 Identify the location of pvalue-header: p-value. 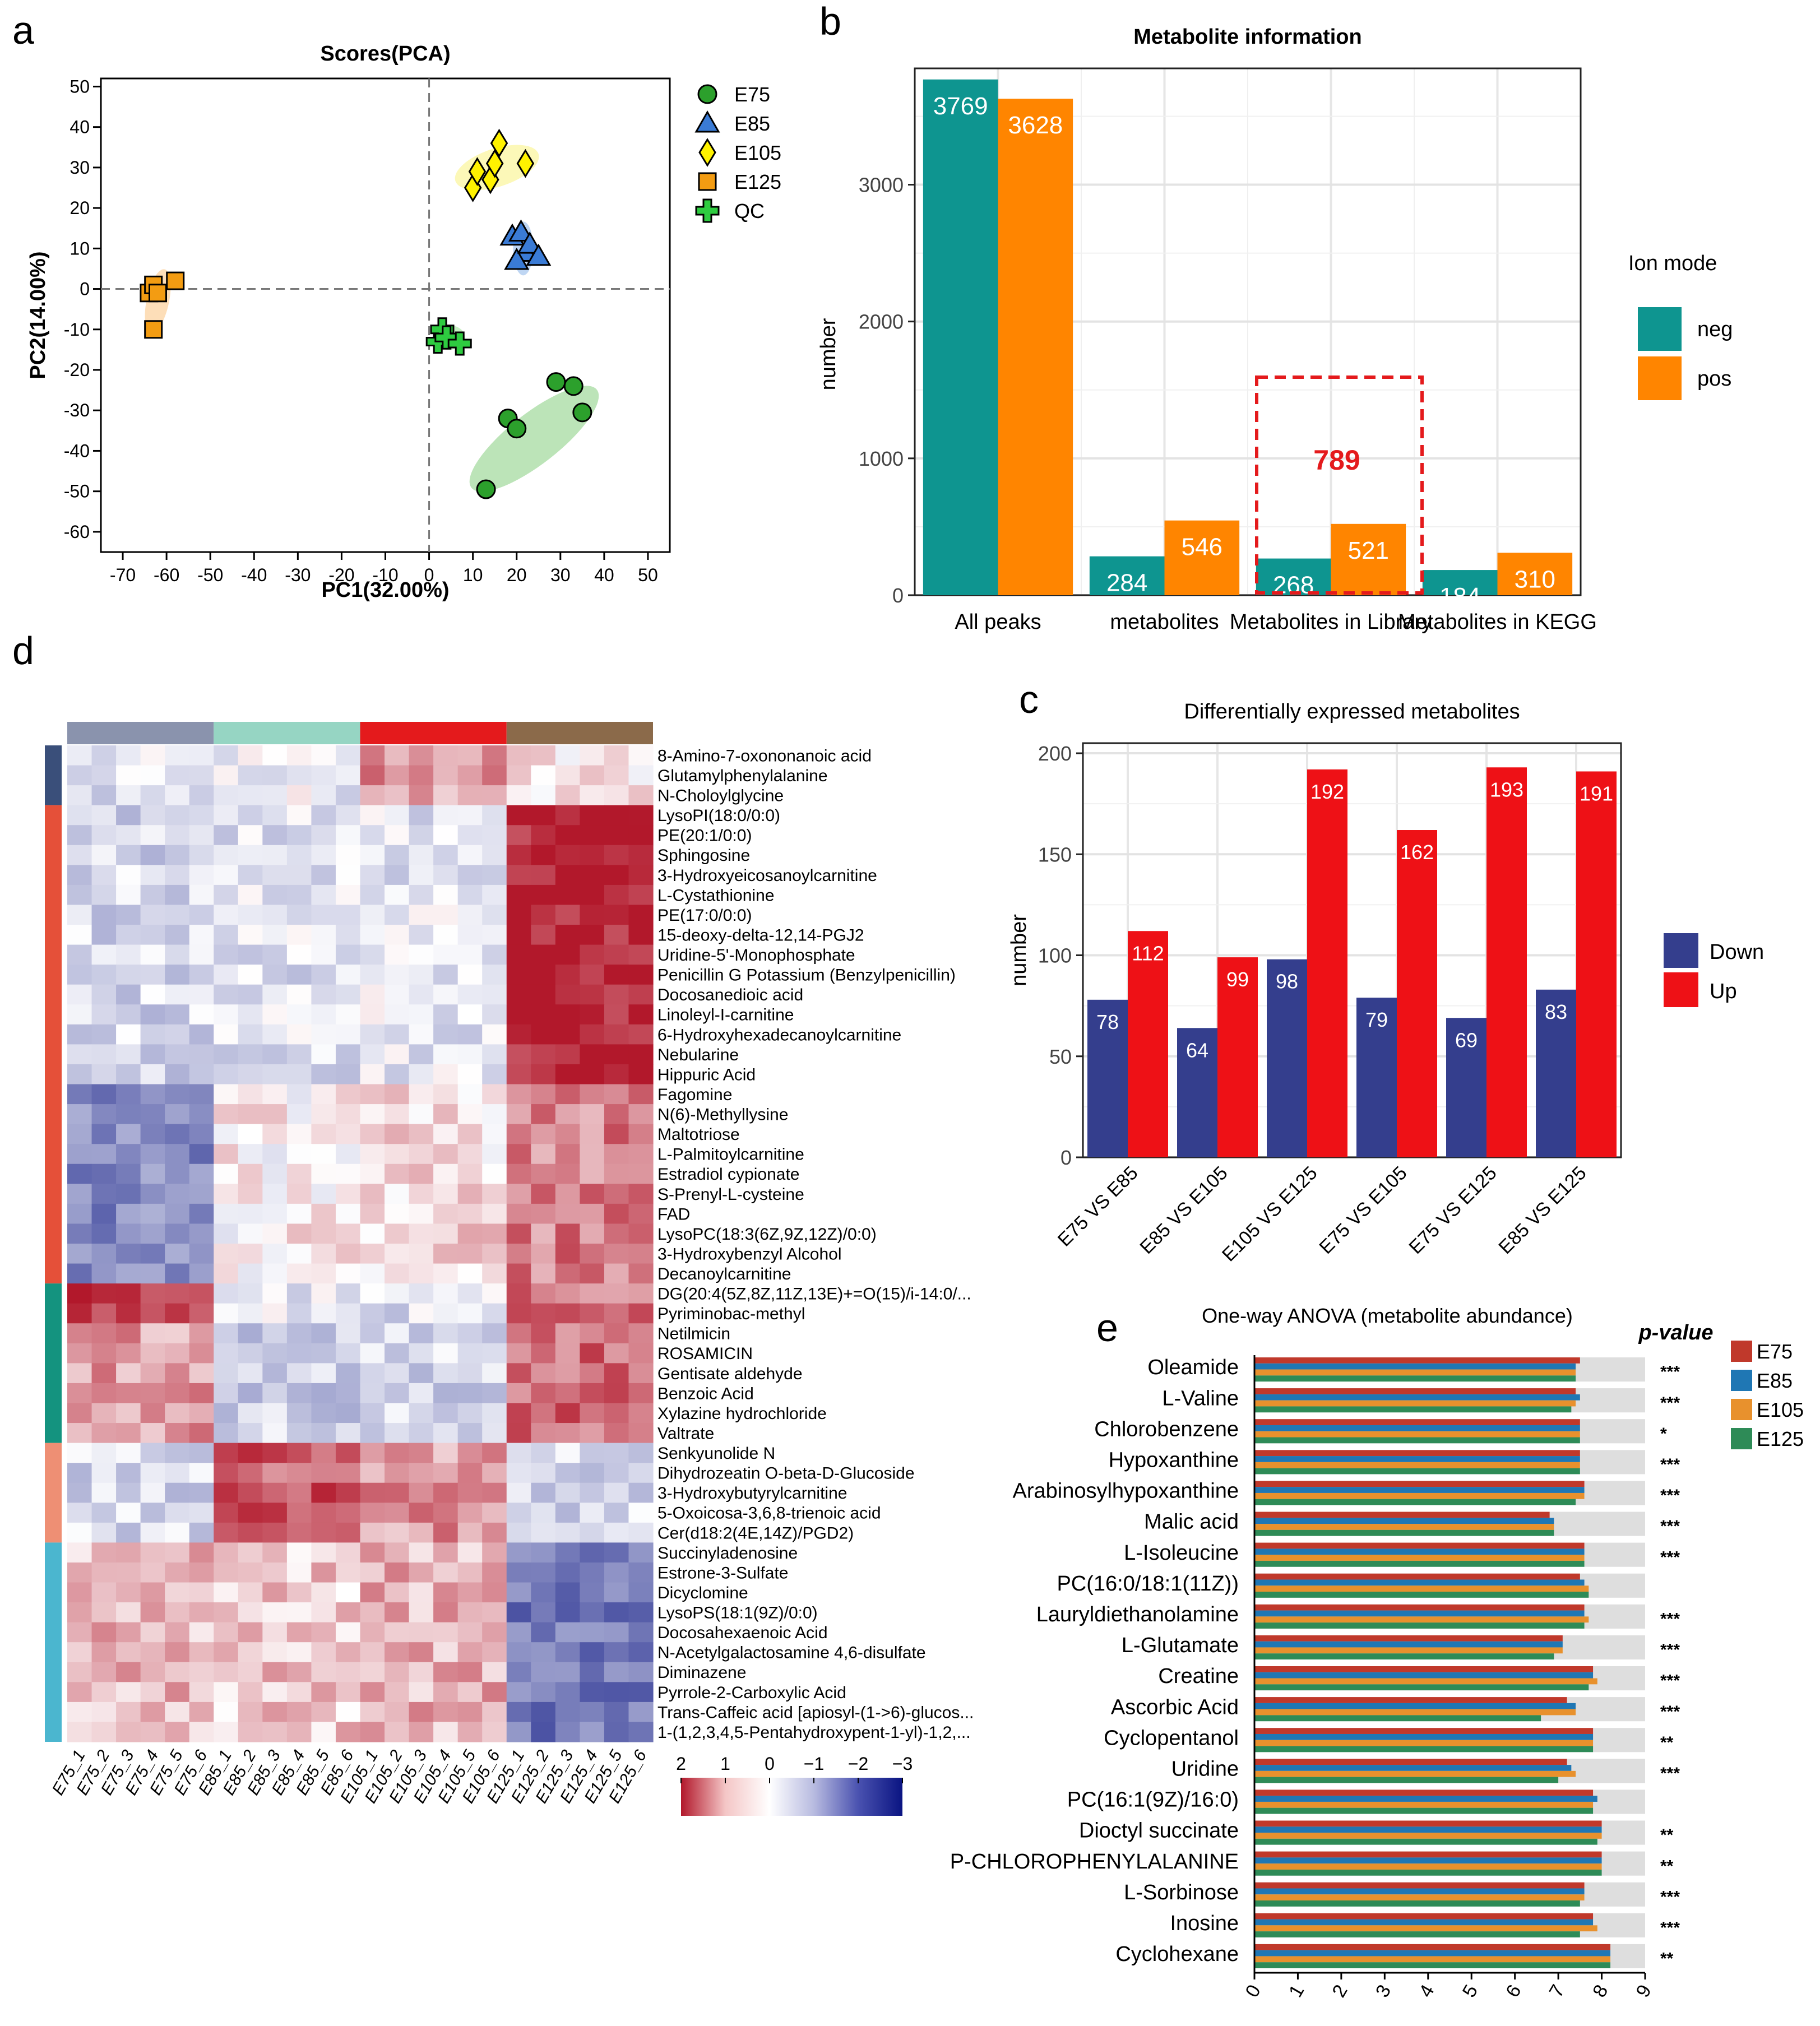
(1676, 1333).